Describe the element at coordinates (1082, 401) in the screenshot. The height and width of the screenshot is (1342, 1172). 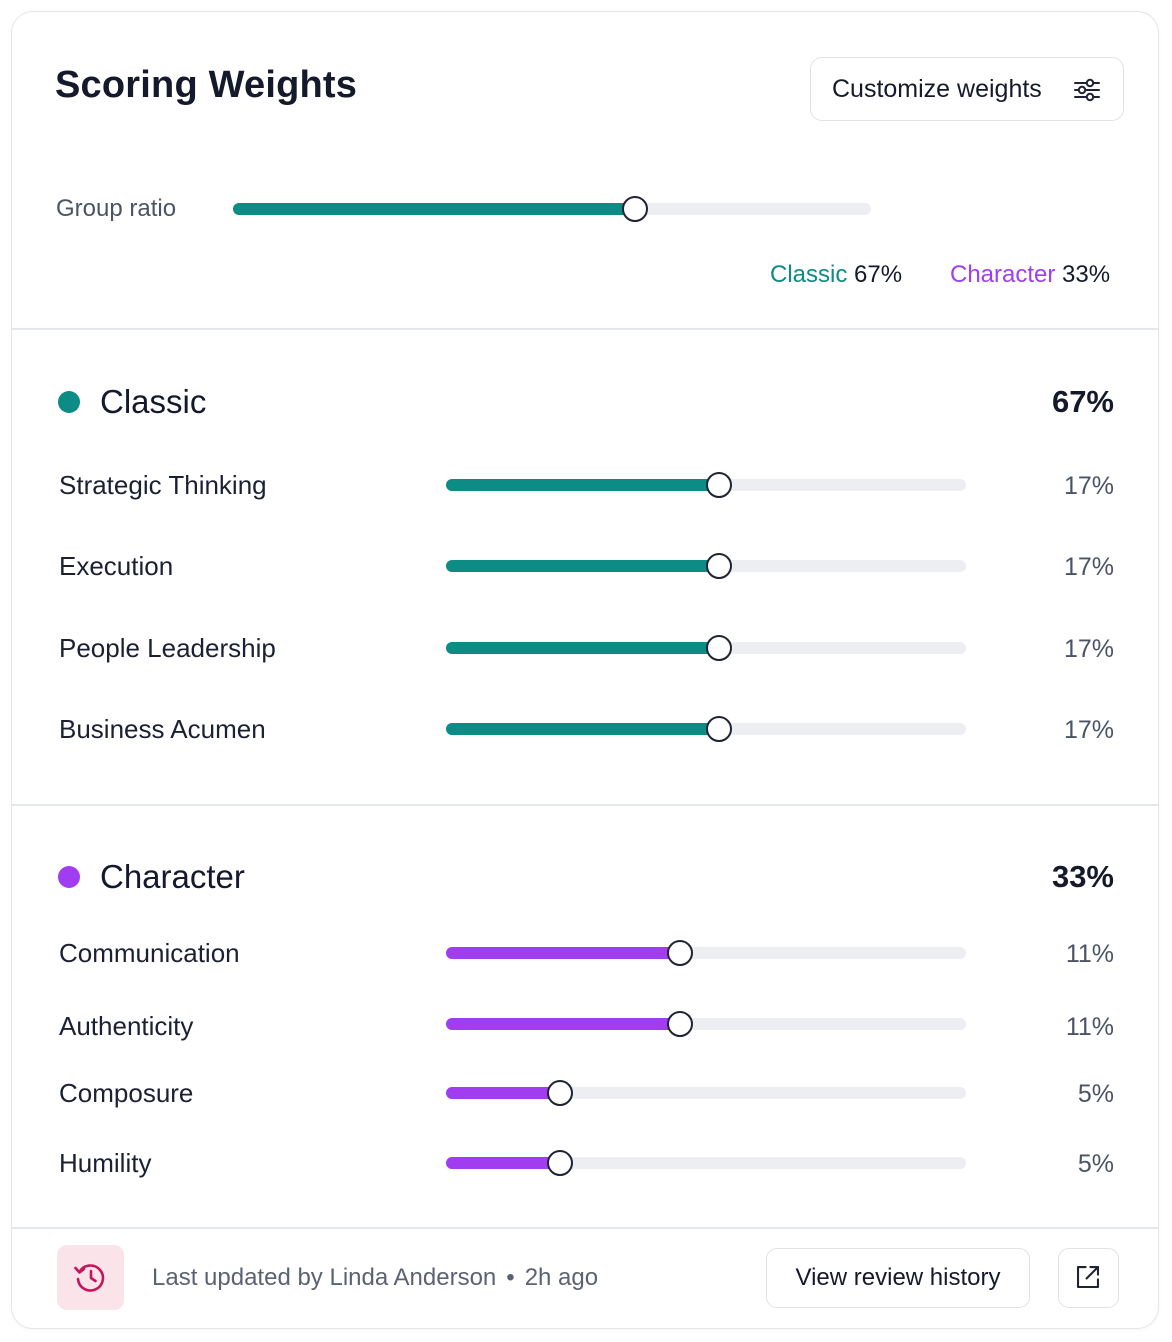
I see `group-pct-classic: 67%` at that location.